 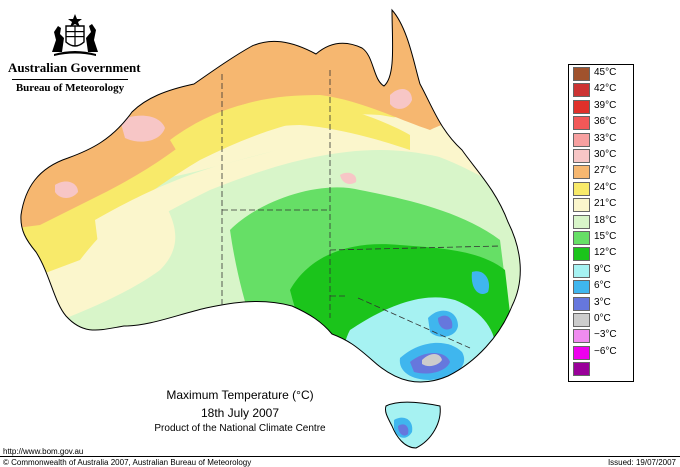 I want to click on legend-label: 21°C, so click(x=605, y=204).